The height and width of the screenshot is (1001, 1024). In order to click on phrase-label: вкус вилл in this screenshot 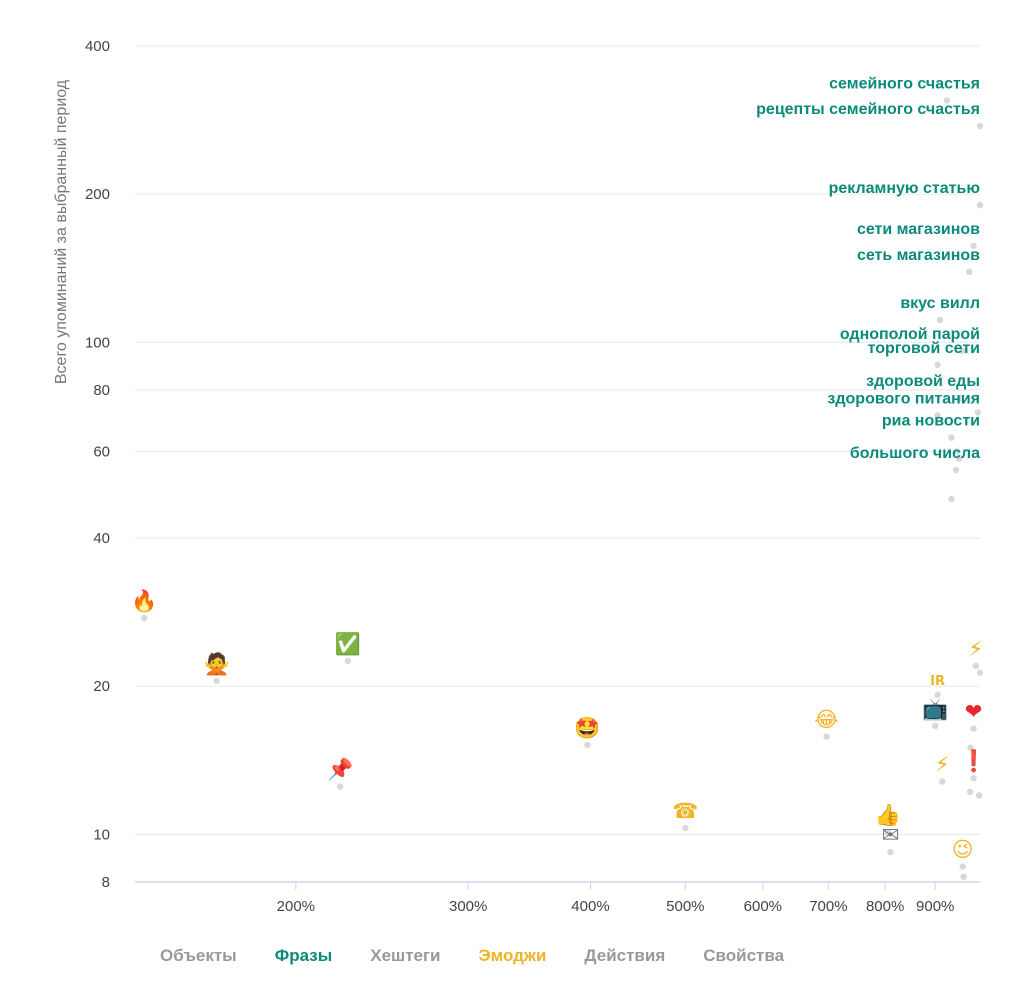, I will do `click(940, 303)`.